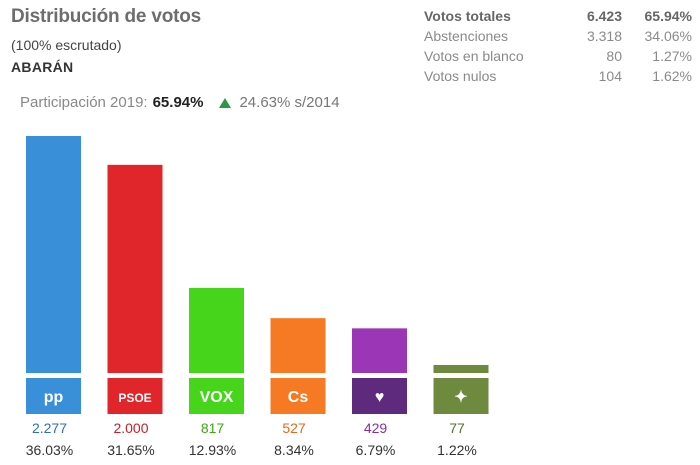 The height and width of the screenshot is (465, 700). I want to click on stats-row-null: Votos nulos 104 1.62%, so click(558, 76).